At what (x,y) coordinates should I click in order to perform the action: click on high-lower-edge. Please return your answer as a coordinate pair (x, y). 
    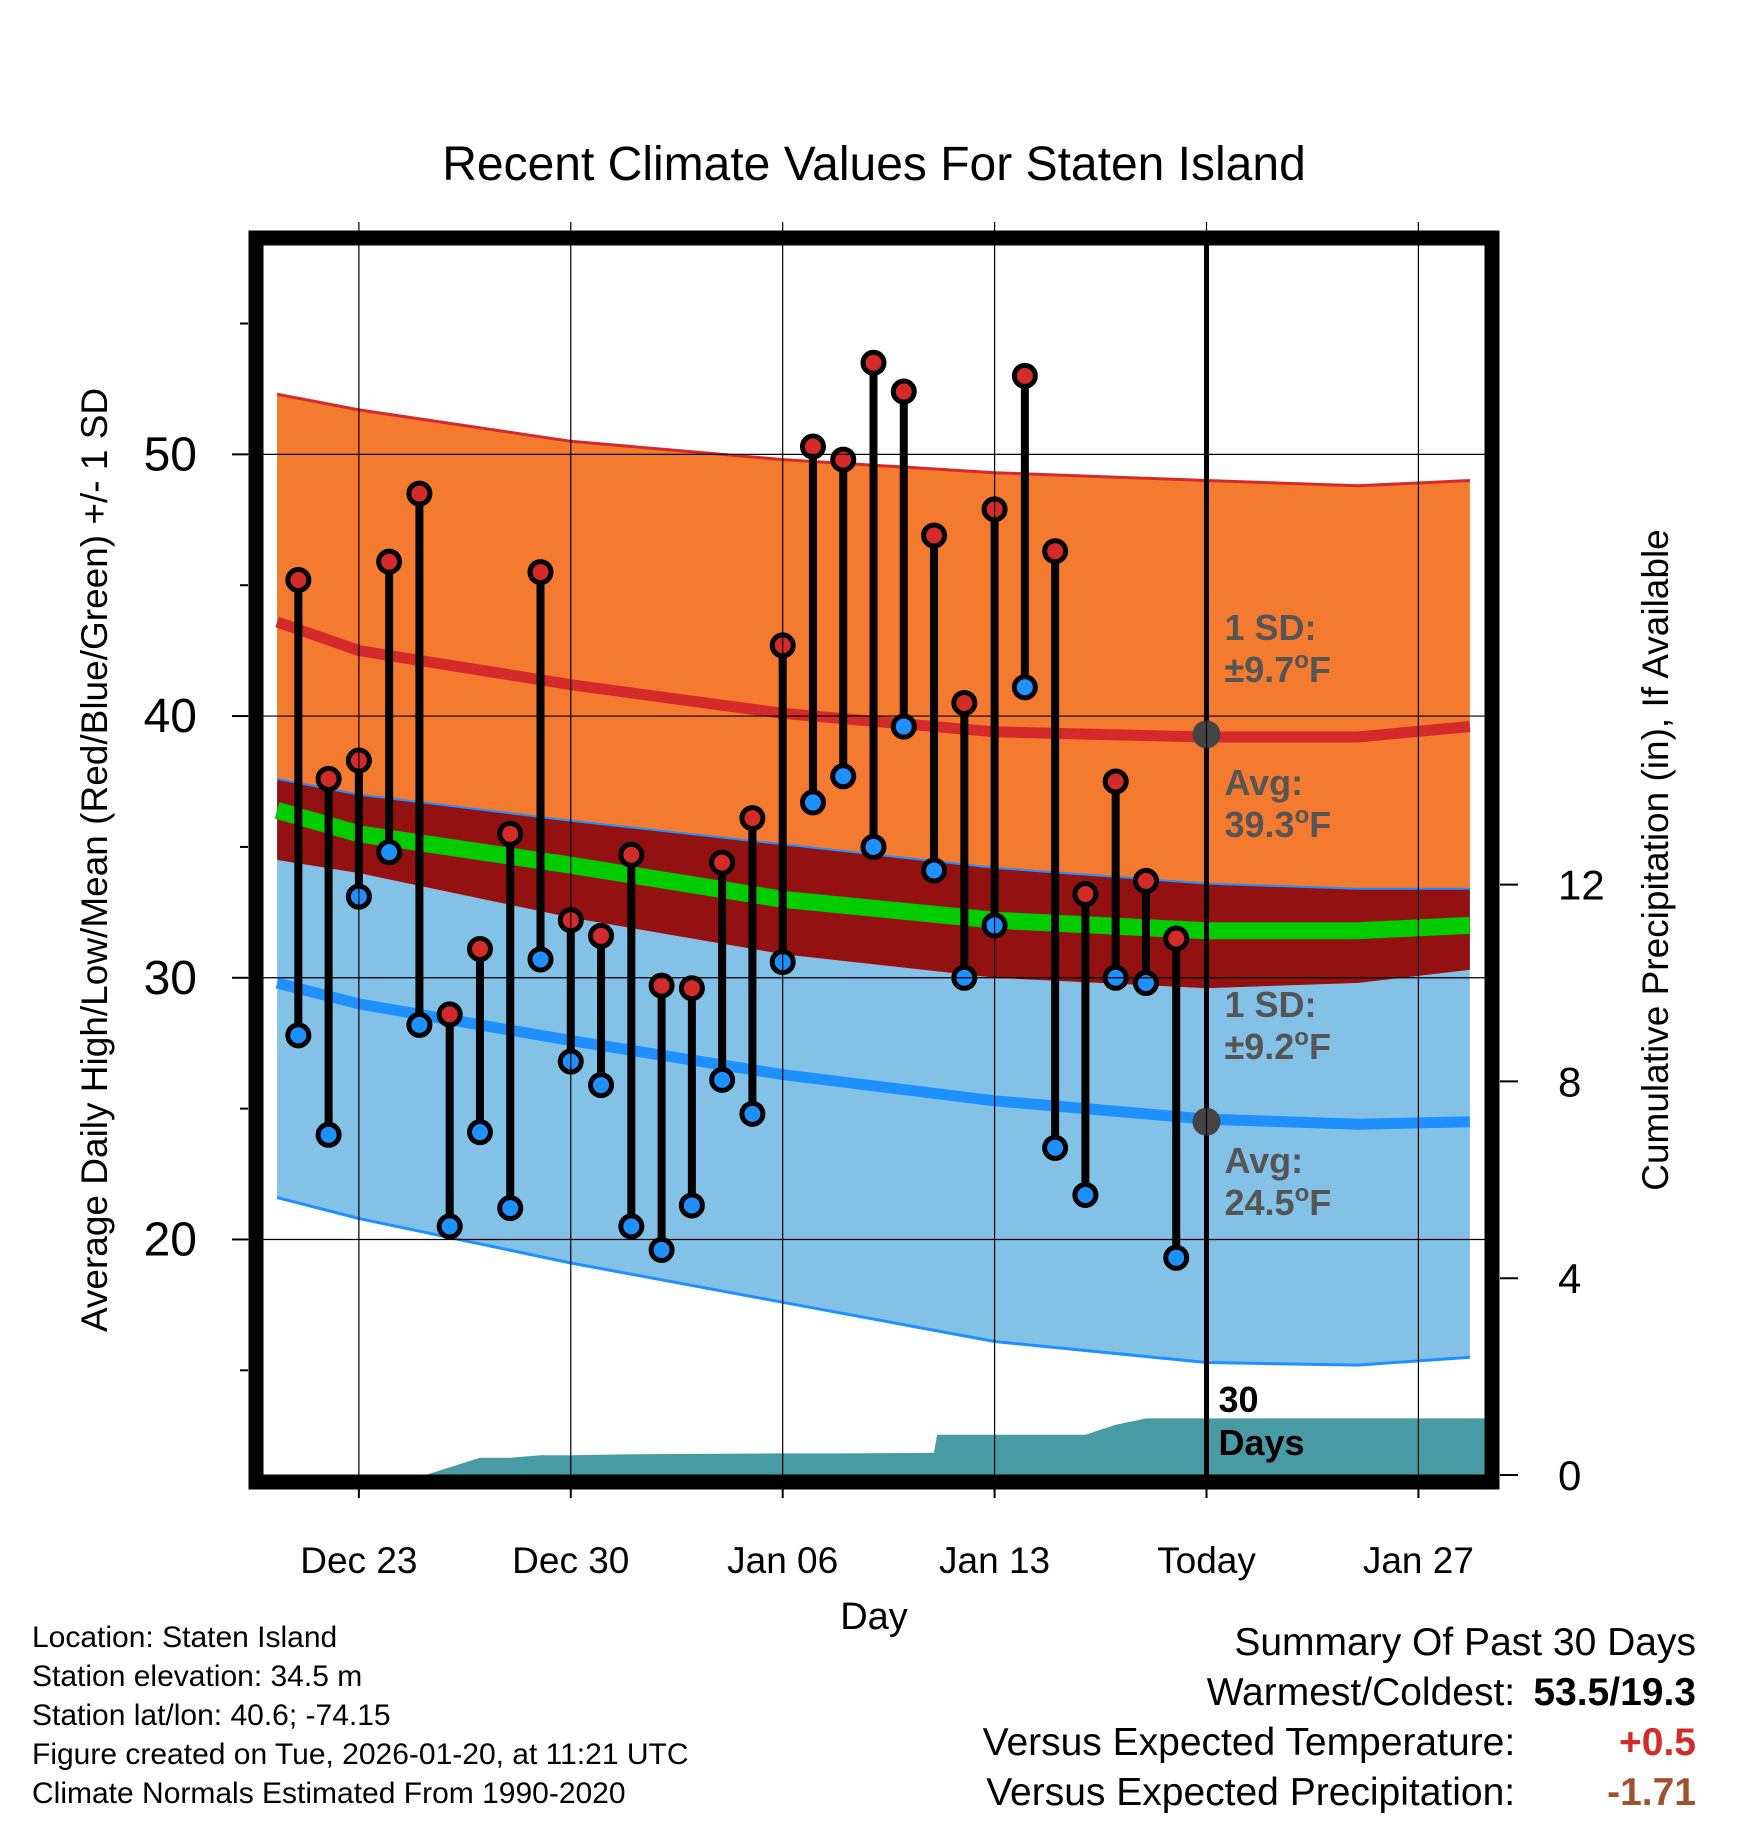
    Looking at the image, I should click on (873, 833).